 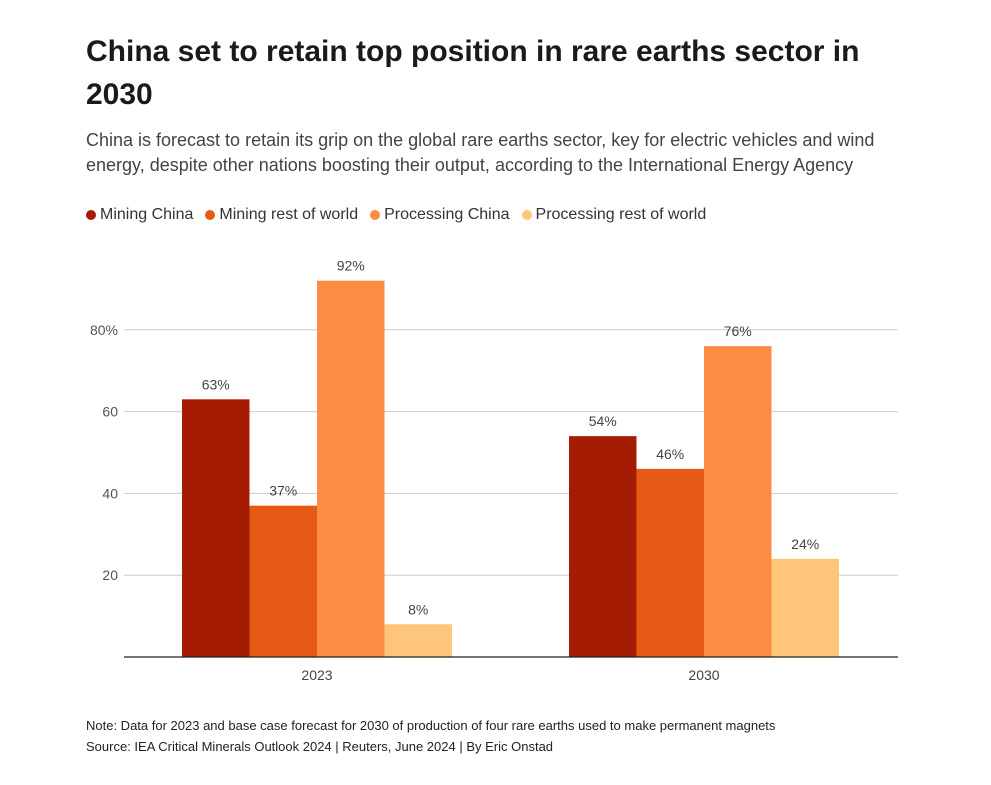 What do you see at coordinates (351, 266) in the screenshot?
I see `data-label: 92%` at bounding box center [351, 266].